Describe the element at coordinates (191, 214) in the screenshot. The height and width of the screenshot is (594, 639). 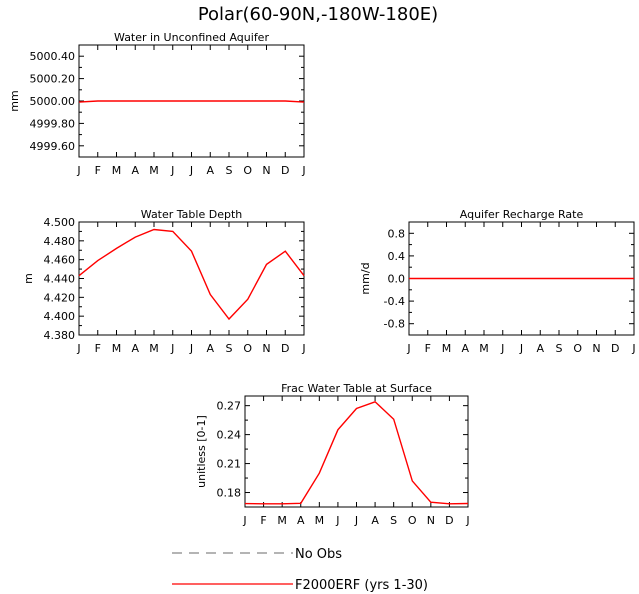
I see `panel-title: Water Table Depth` at that location.